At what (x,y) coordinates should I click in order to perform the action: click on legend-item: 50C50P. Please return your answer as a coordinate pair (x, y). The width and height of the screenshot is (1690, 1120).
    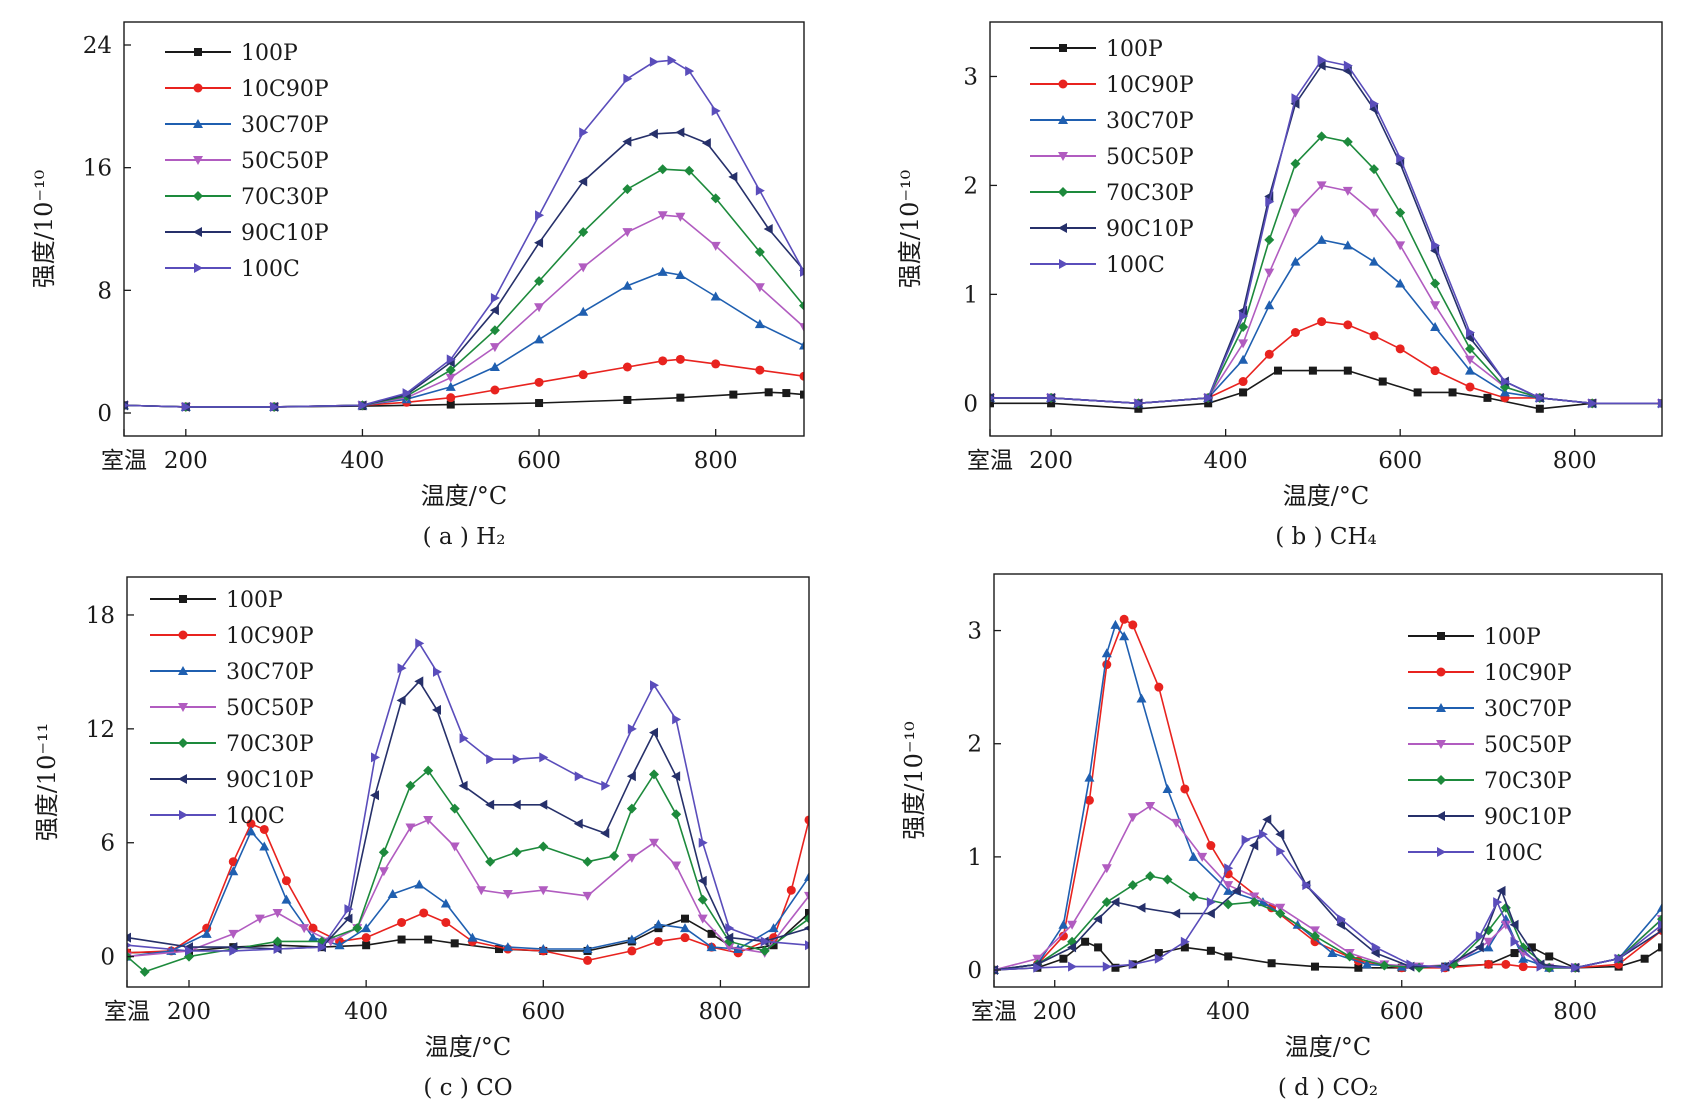
    Looking at the image, I should click on (232, 708).